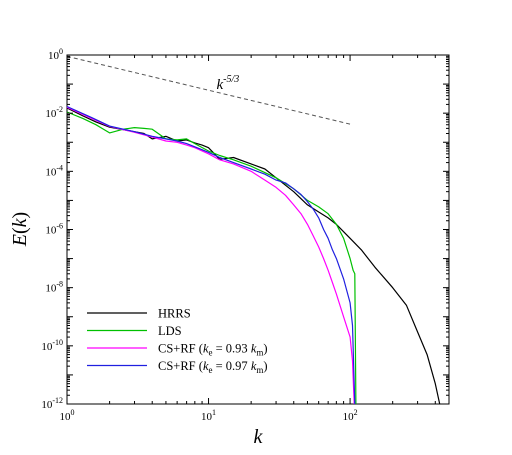  I want to click on y-tick-label: 10⁻⁸, so click(54, 287).